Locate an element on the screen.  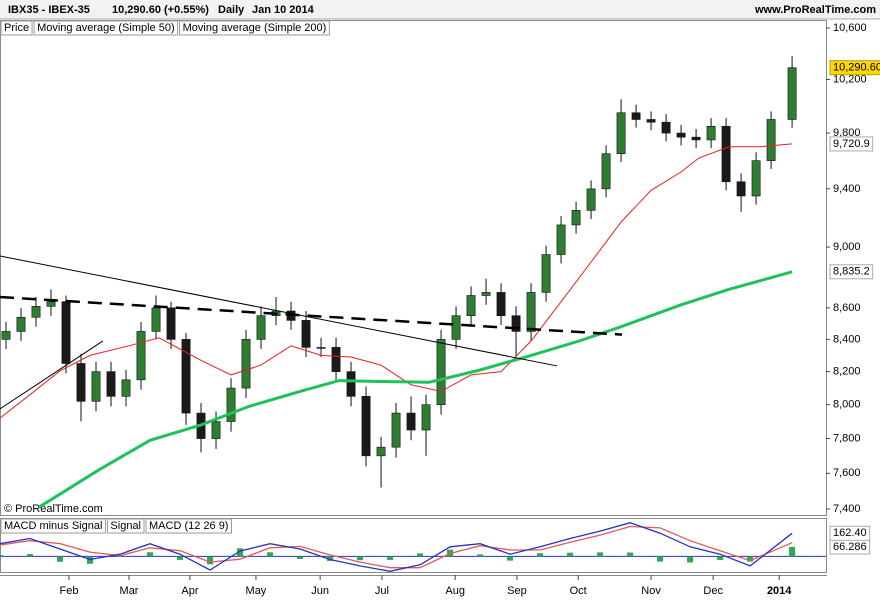
macd-line is located at coordinates (396, 547).